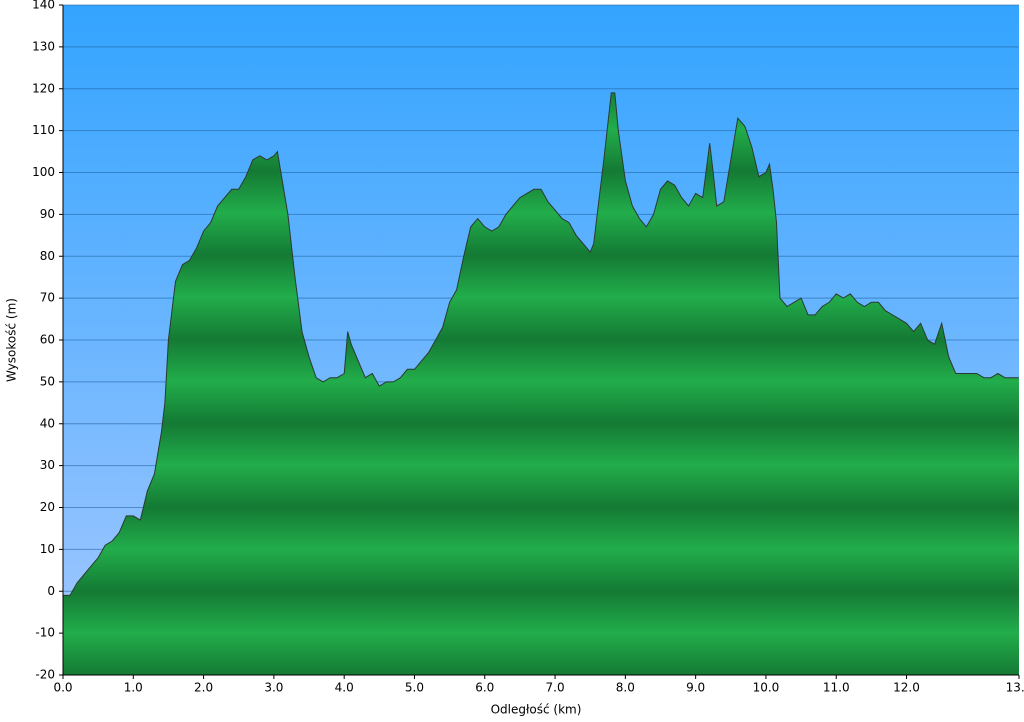  What do you see at coordinates (47, 298) in the screenshot?
I see `y-tick-label: 70` at bounding box center [47, 298].